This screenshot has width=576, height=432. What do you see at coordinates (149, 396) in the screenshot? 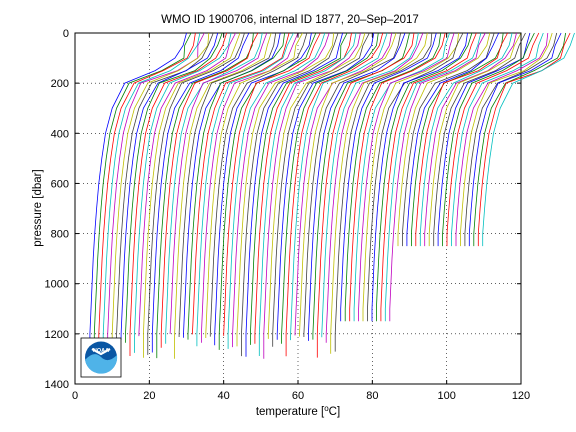
I see `x-tick-label: 20` at bounding box center [149, 396].